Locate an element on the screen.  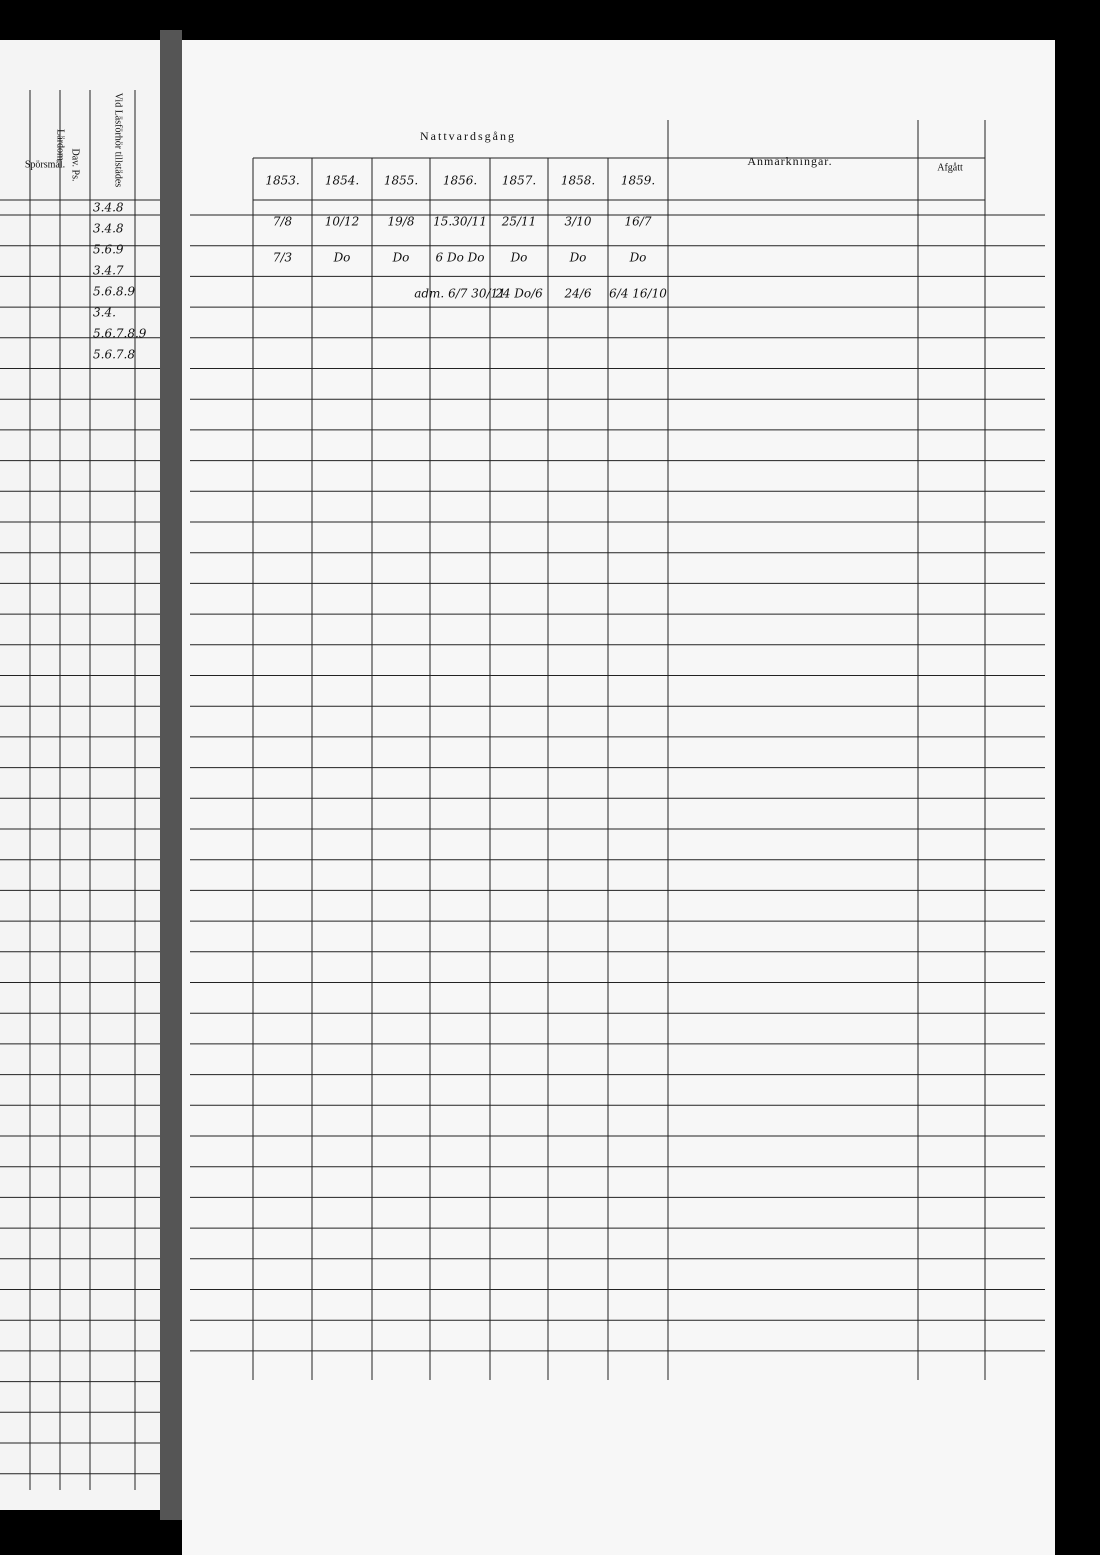
entry: adm. 6/7 30/11 is located at coordinates (460, 294).